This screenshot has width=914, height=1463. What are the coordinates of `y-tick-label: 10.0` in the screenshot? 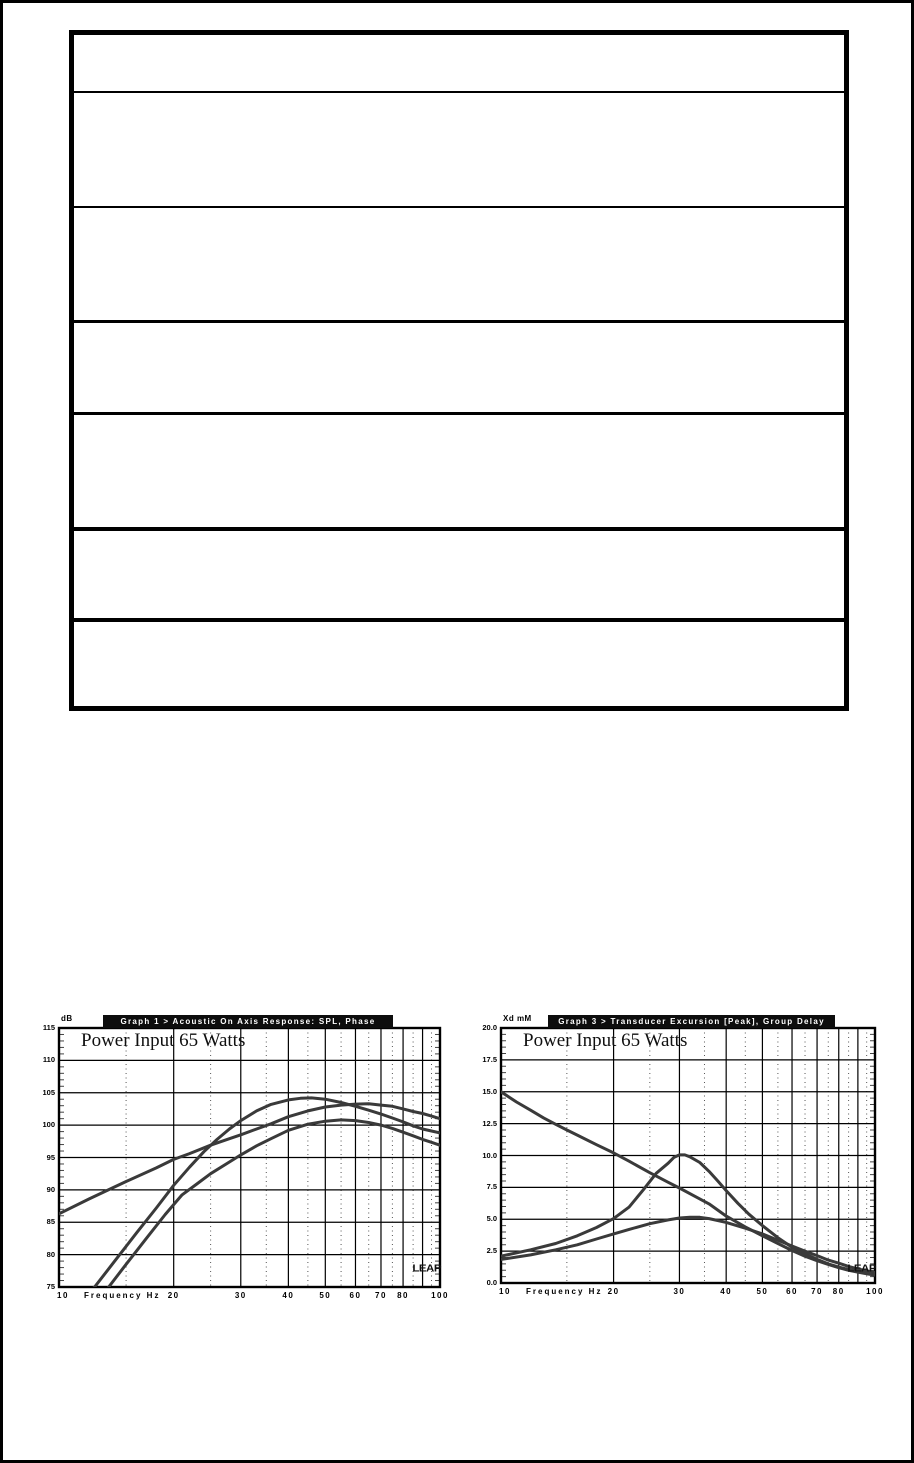 It's located at (489, 1155).